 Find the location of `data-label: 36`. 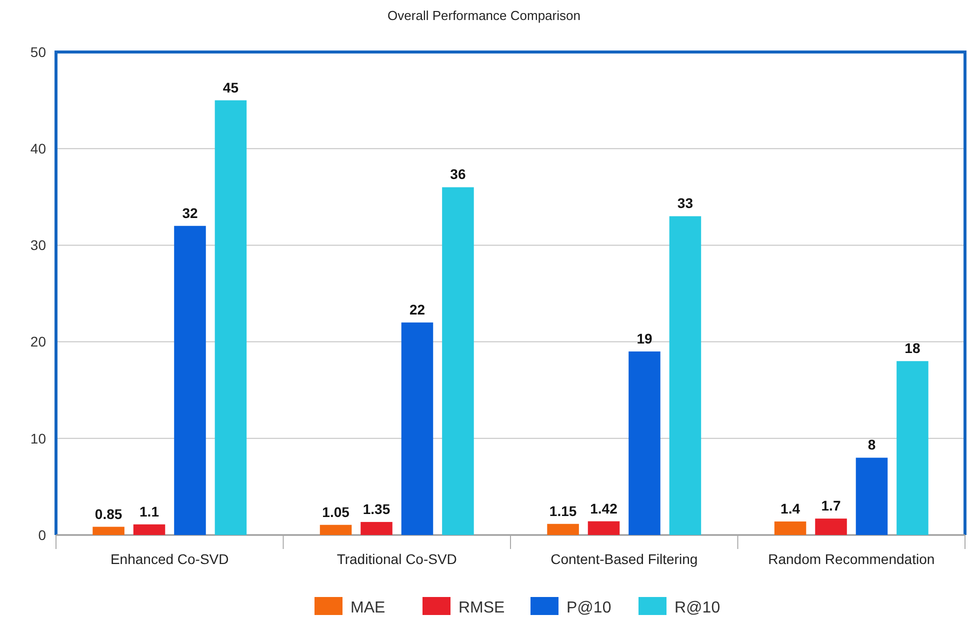

data-label: 36 is located at coordinates (458, 174).